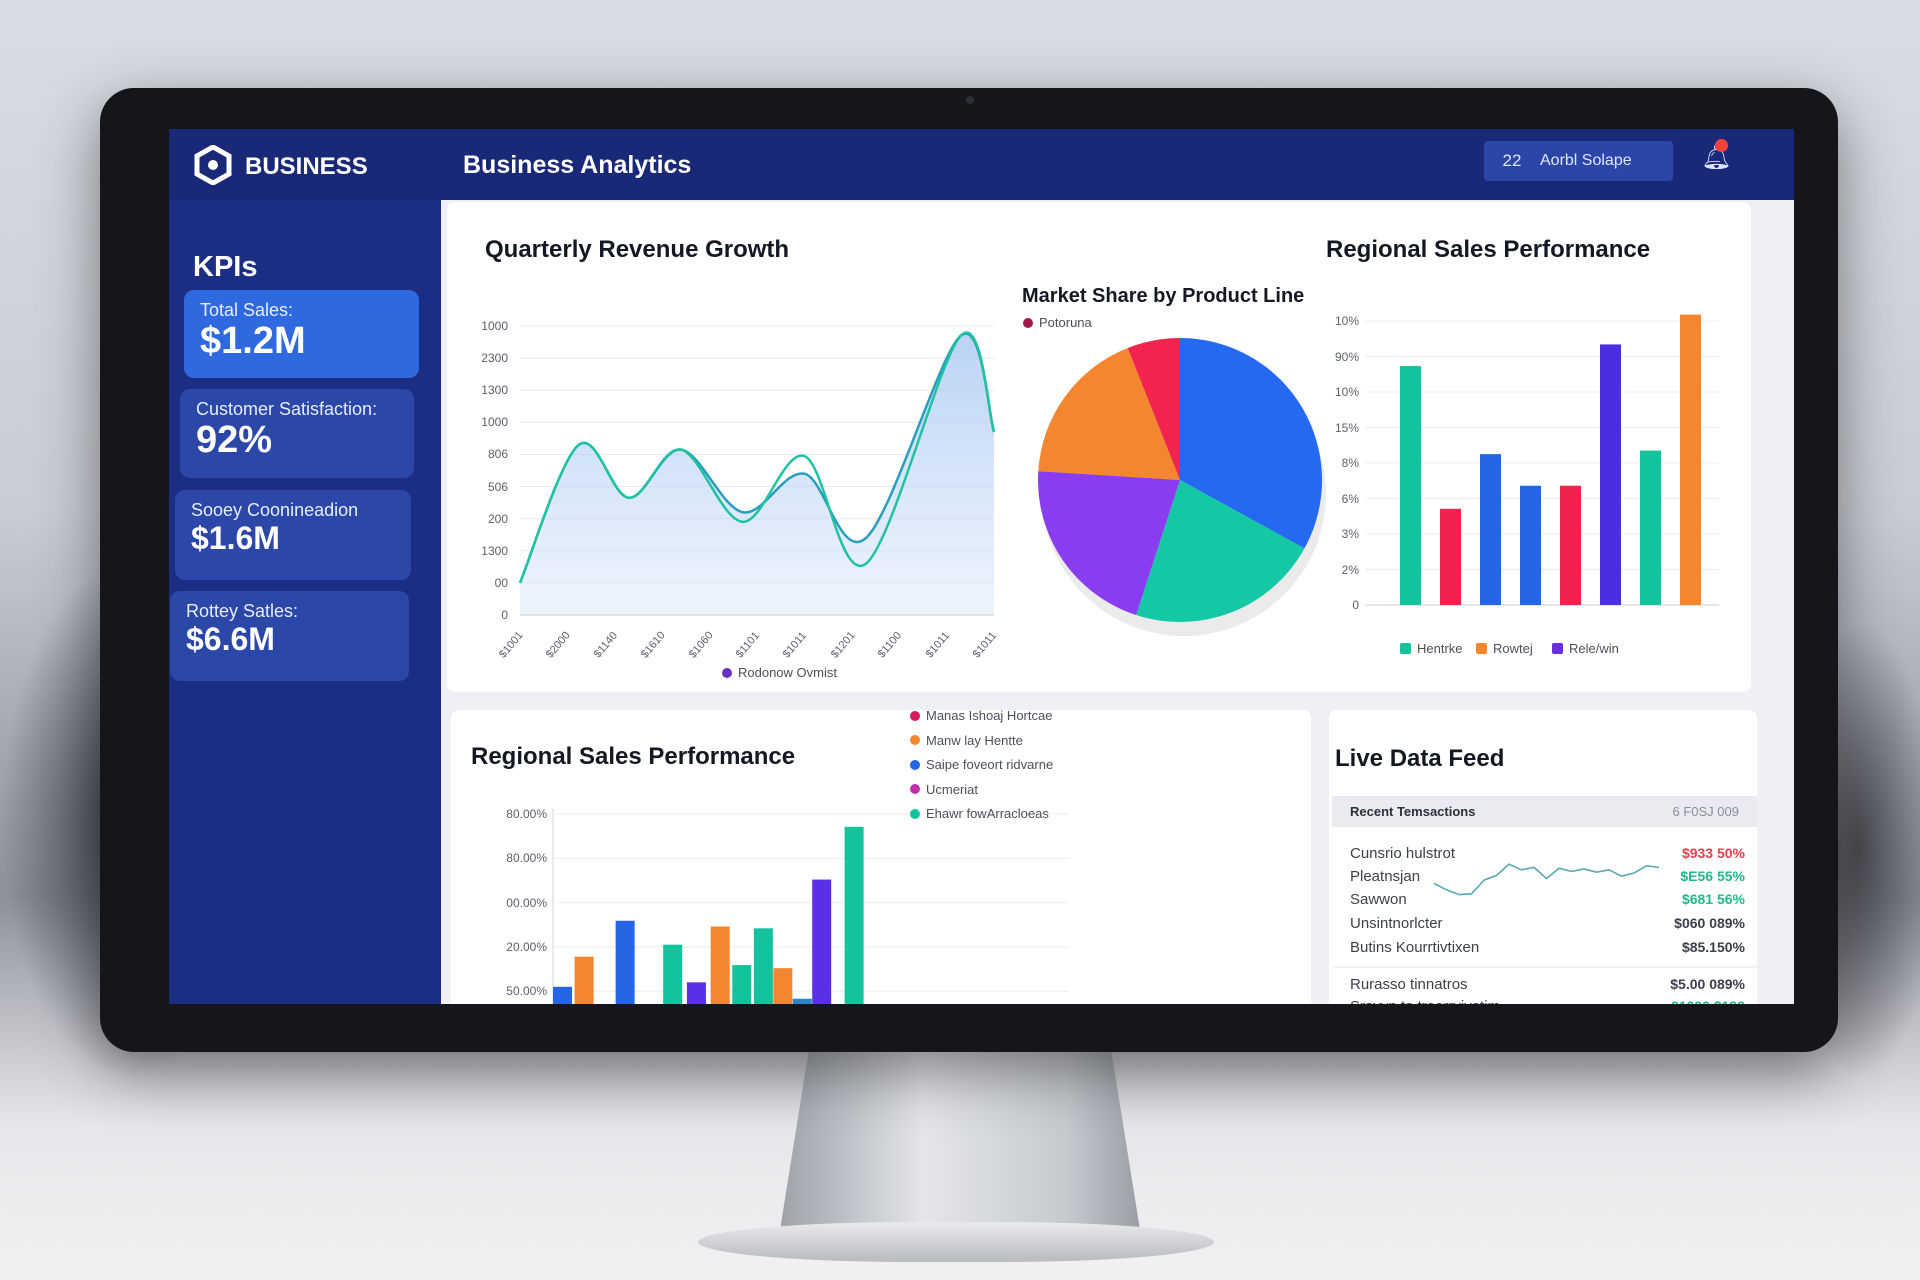 Image resolution: width=1920 pixels, height=1280 pixels. Describe the element at coordinates (1547, 902) in the screenshot. I see `feed-row: Sawwon $681 56%` at that location.